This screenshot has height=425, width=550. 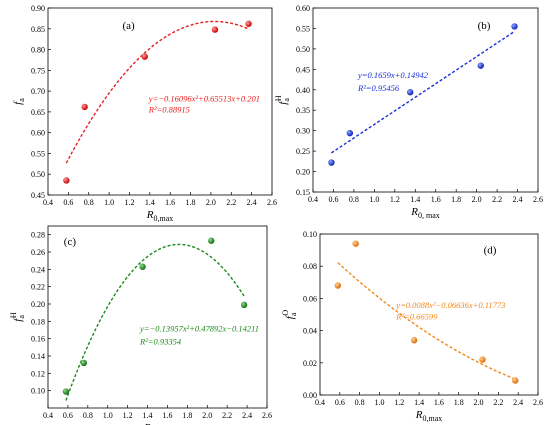 I want to click on fit-equation: y=0.1659x+0.14942, so click(x=393, y=75).